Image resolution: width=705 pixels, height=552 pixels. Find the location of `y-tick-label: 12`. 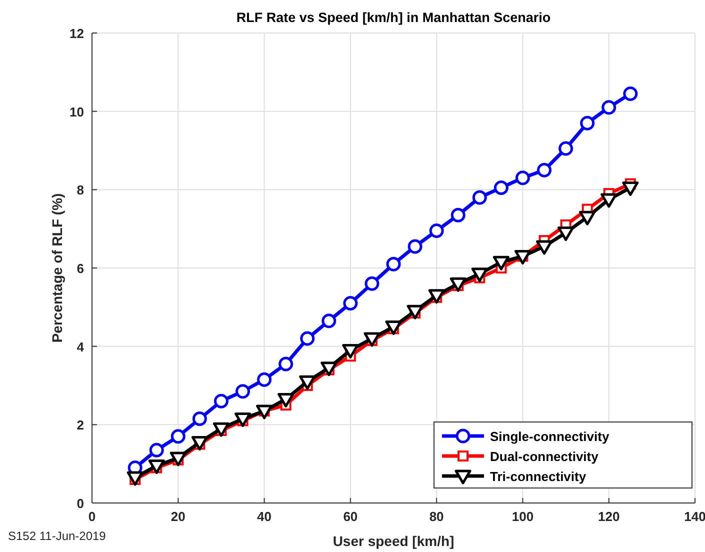

y-tick-label: 12 is located at coordinates (77, 33).